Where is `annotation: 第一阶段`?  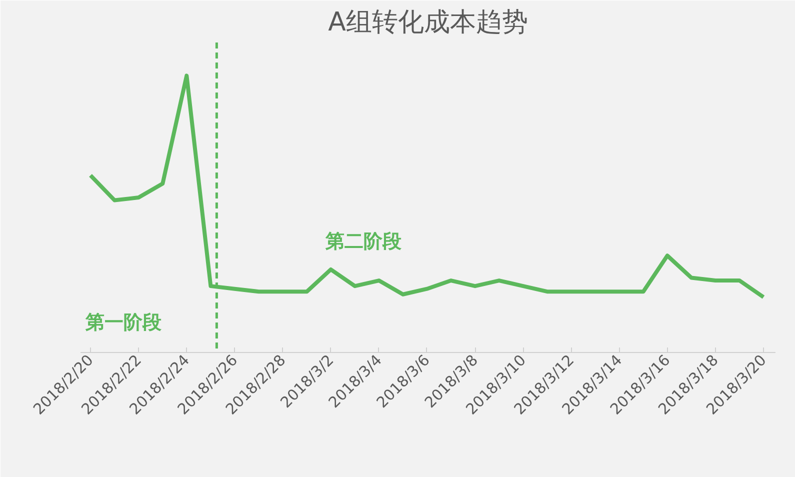 annotation: 第一阶段 is located at coordinates (123, 323).